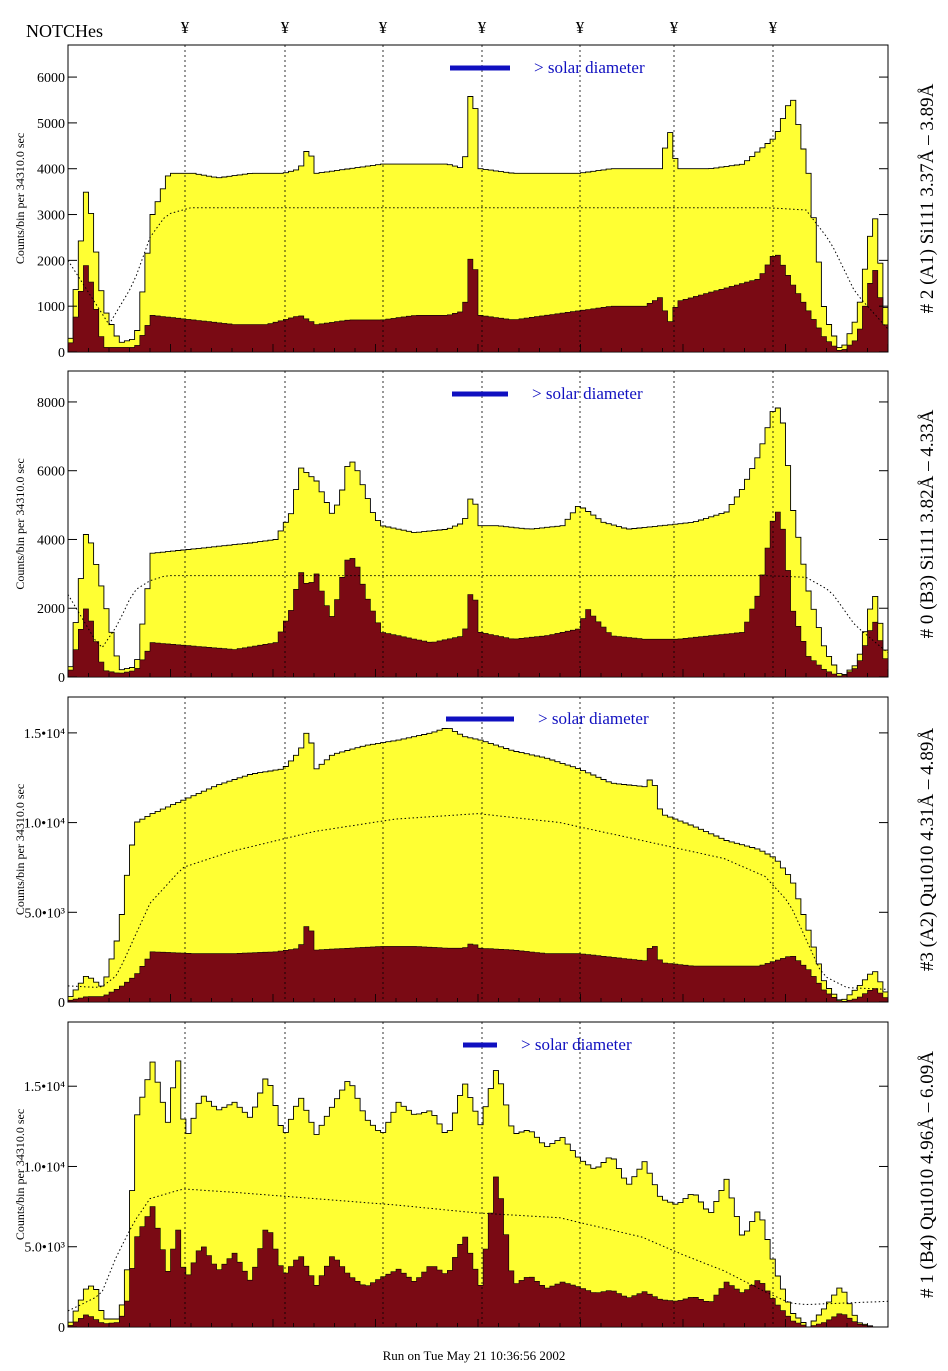 The height and width of the screenshot is (1371, 948). I want to click on panel-title: #3 (A2) Qu1010 4.31Å – 4.89Å, so click(927, 850).